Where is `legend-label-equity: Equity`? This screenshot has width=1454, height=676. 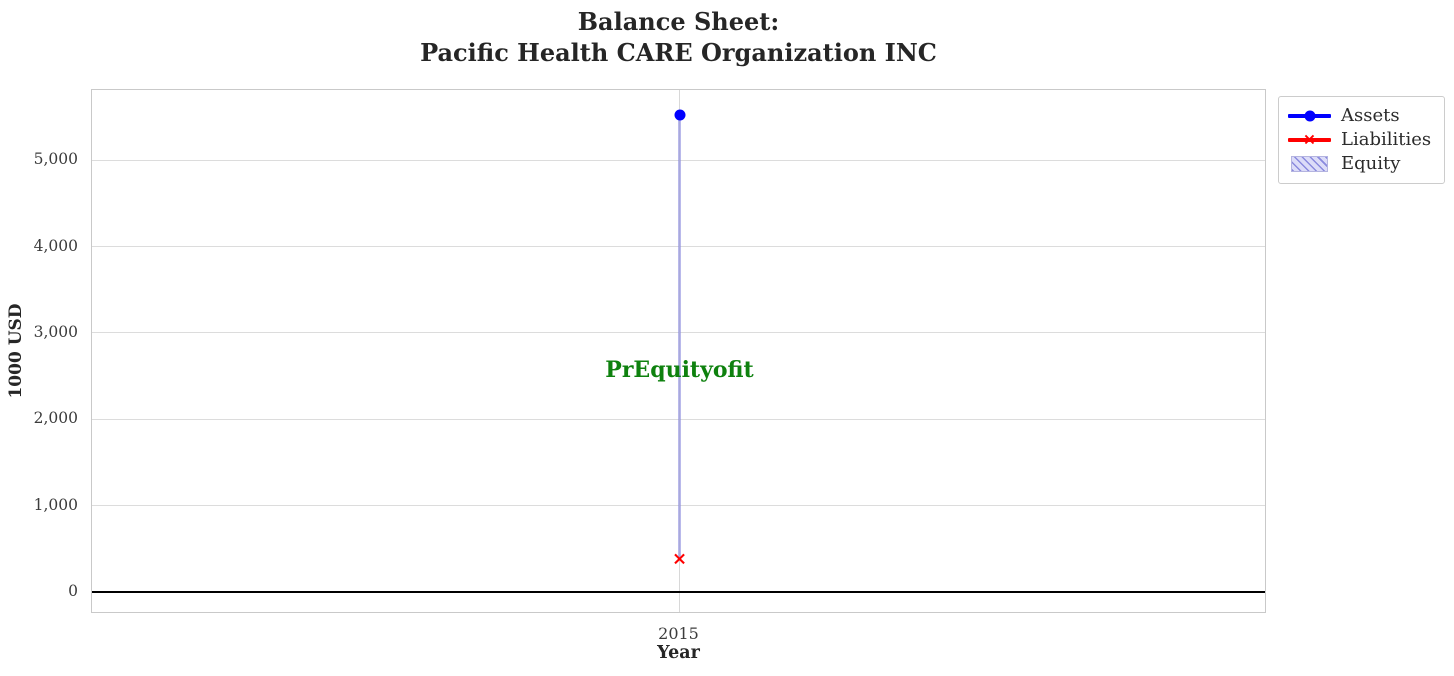 legend-label-equity: Equity is located at coordinates (1371, 163).